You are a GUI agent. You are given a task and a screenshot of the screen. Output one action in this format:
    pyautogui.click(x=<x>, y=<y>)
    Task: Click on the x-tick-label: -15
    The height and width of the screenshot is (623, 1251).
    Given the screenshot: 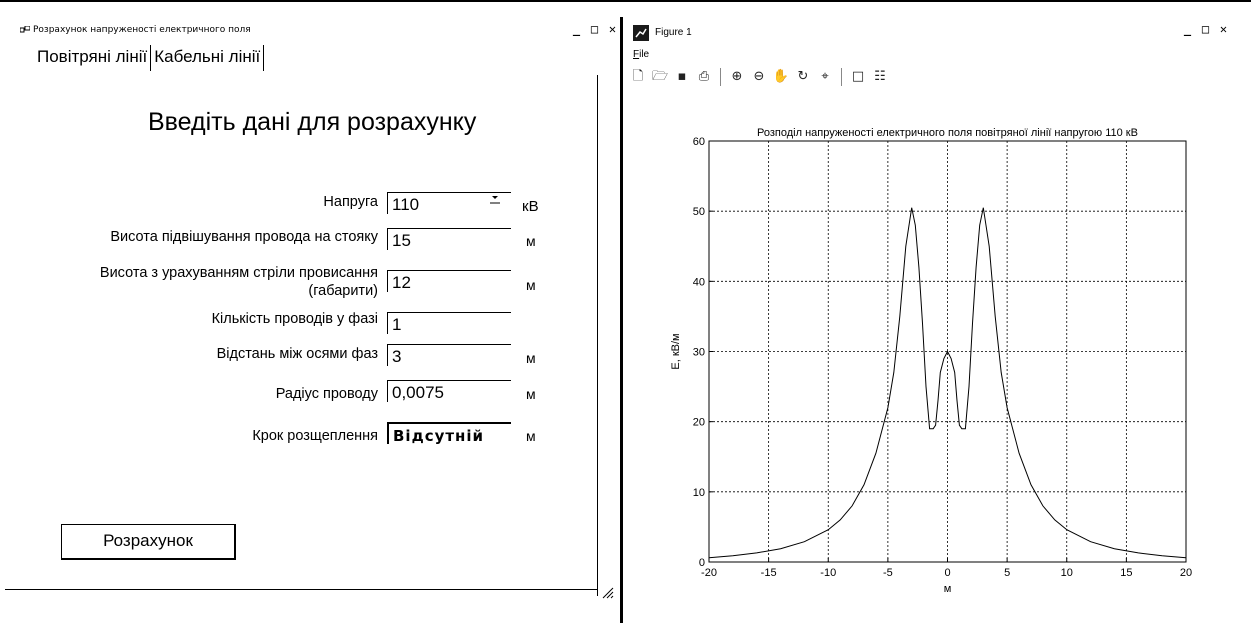 What is the action you would take?
    pyautogui.click(x=769, y=573)
    